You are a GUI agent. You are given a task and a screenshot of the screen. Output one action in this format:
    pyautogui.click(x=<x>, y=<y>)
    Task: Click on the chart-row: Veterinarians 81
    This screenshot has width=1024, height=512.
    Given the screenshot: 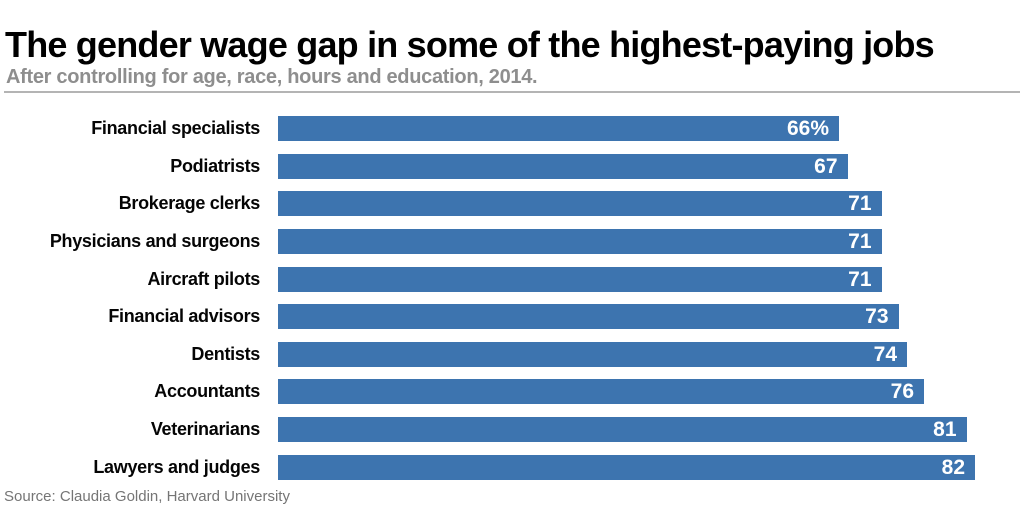 What is the action you would take?
    pyautogui.click(x=512, y=430)
    